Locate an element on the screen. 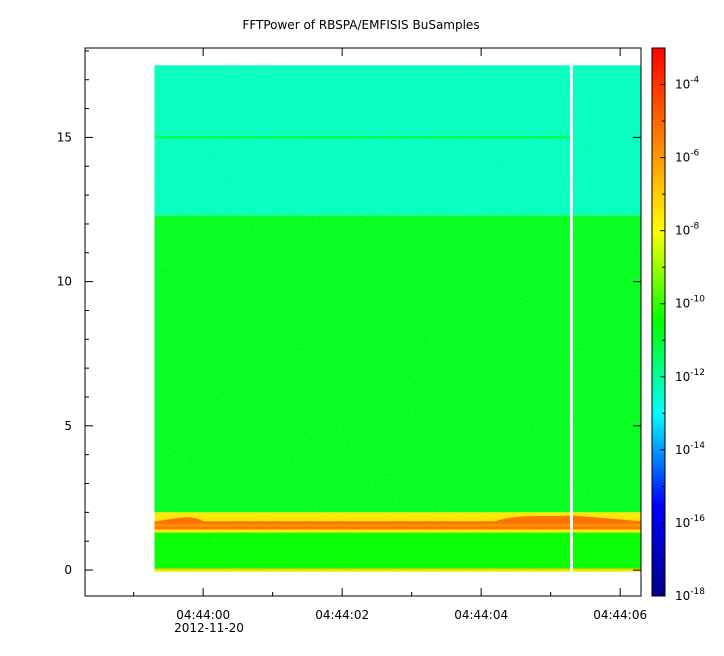 Image resolution: width=724 pixels, height=656 pixels. colorbar: 10⁻⁴ 10⁻⁶ 10⁻⁸ 10⁻¹⁰ 10⁻¹² 10⁻¹⁴ 10⁻¹⁶ 10⁻¹⁸ is located at coordinates (678, 325).